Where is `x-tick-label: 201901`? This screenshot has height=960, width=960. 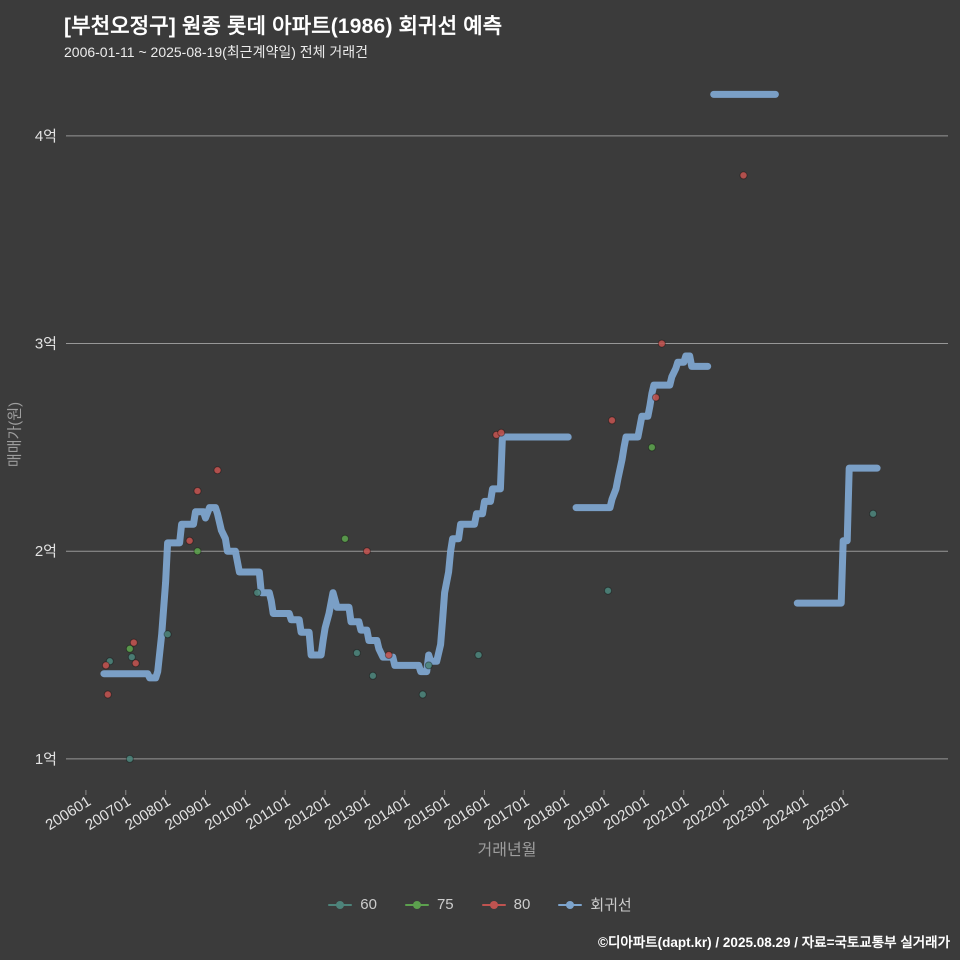 x-tick-label: 201901 is located at coordinates (586, 813).